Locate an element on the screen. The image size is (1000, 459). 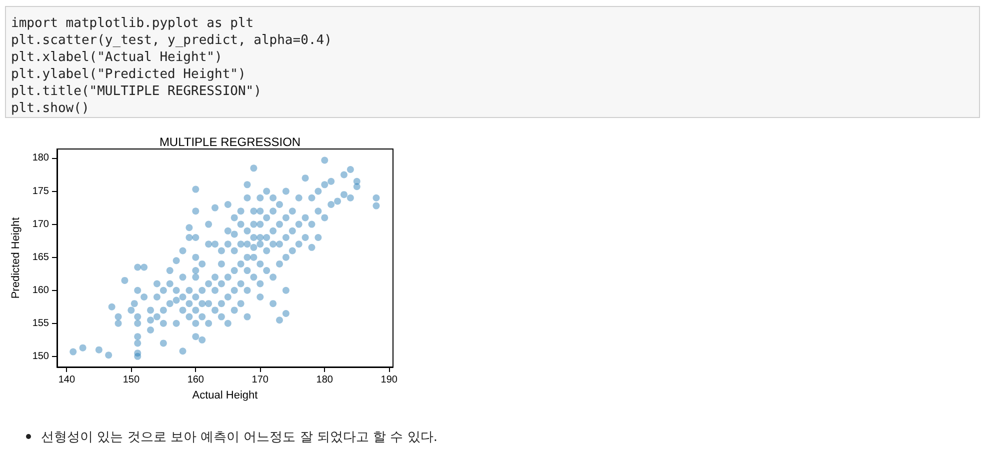
text: 선형성이 있는 것으로 보아 예측이 어느정도 잘 되었다고 할 수 있다. is located at coordinates (239, 437).